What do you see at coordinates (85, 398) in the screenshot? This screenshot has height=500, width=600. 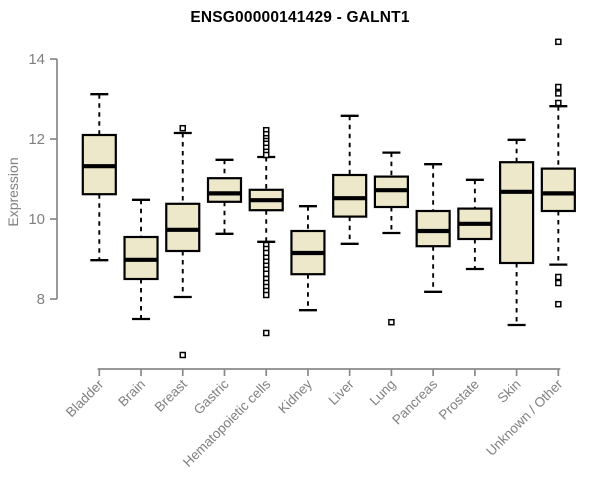 I see `x-category-label: Bladder` at bounding box center [85, 398].